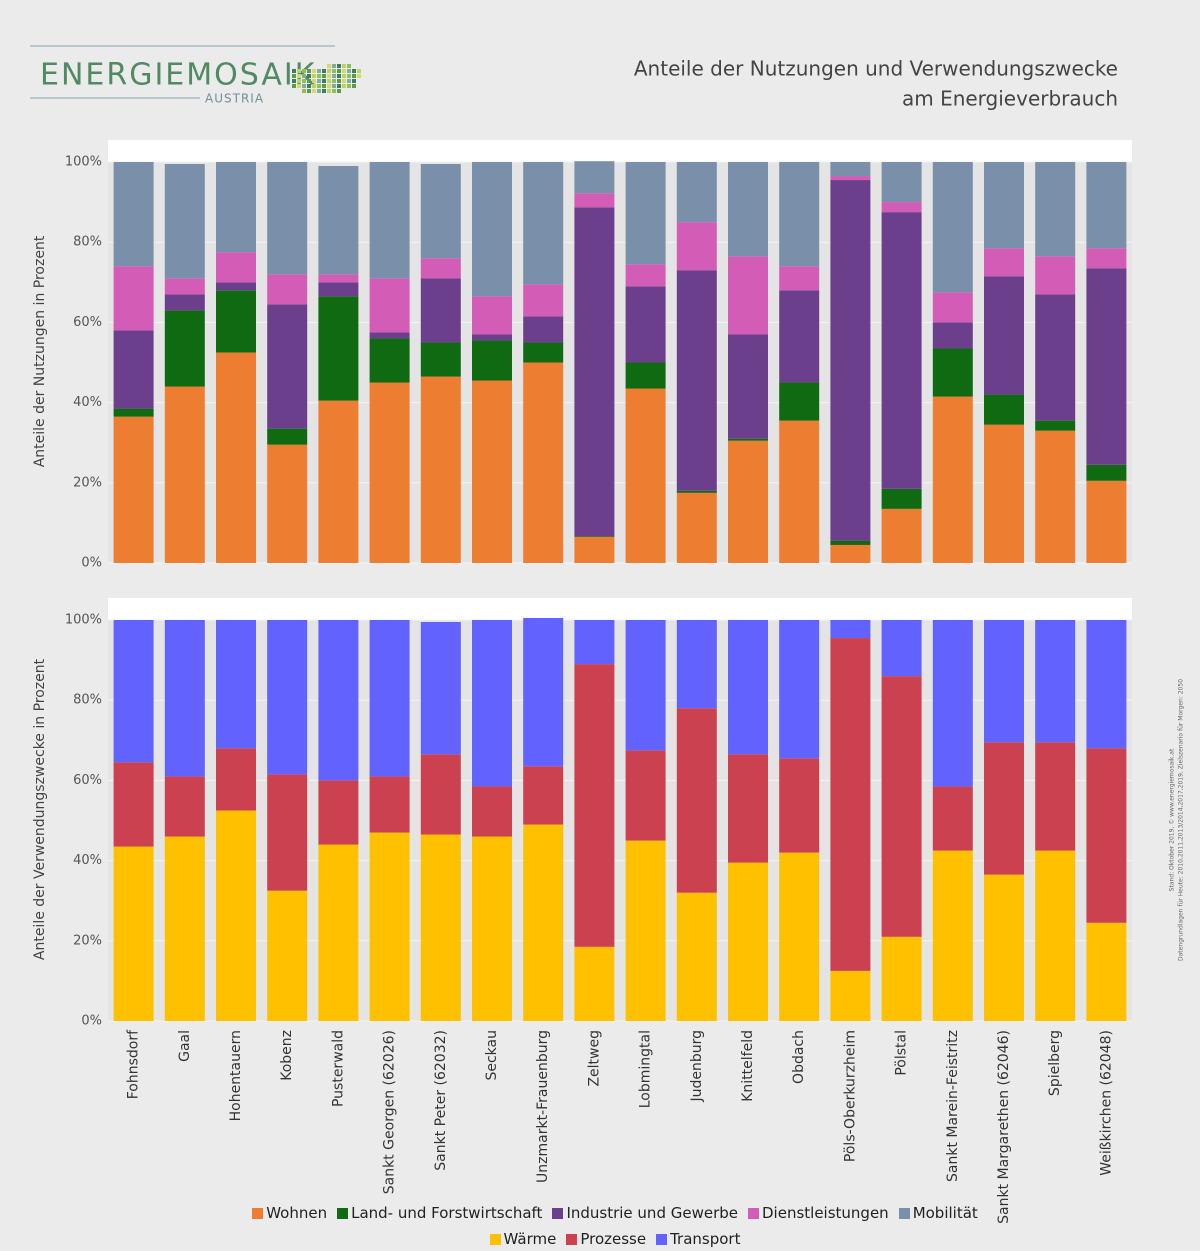  Describe the element at coordinates (492, 1055) in the screenshot. I see `x-tick-label: Seckau` at that location.